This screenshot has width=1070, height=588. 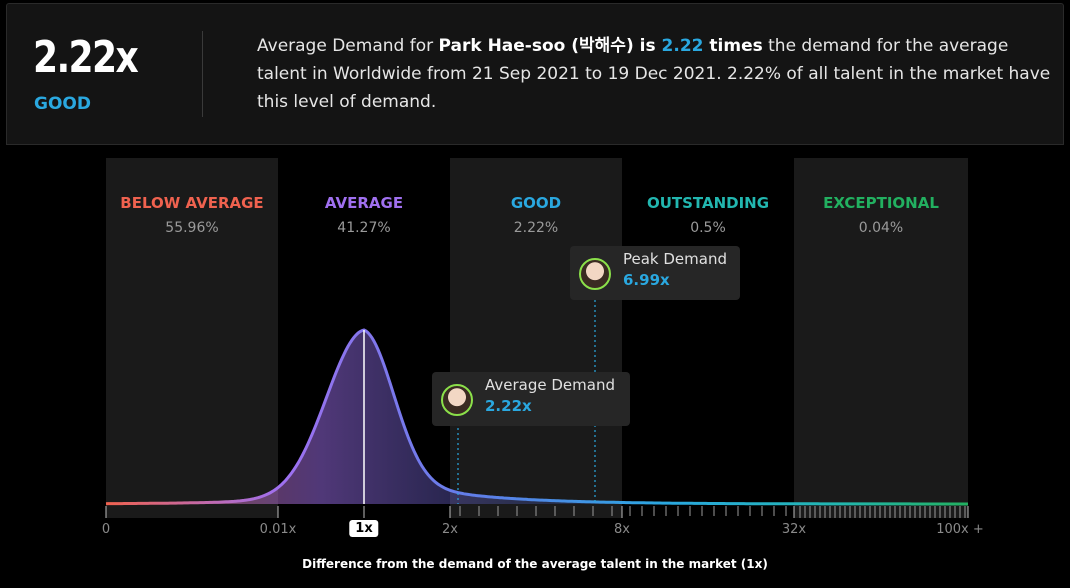 I want to click on band-label: EXCEPTIONAL, so click(x=881, y=203).